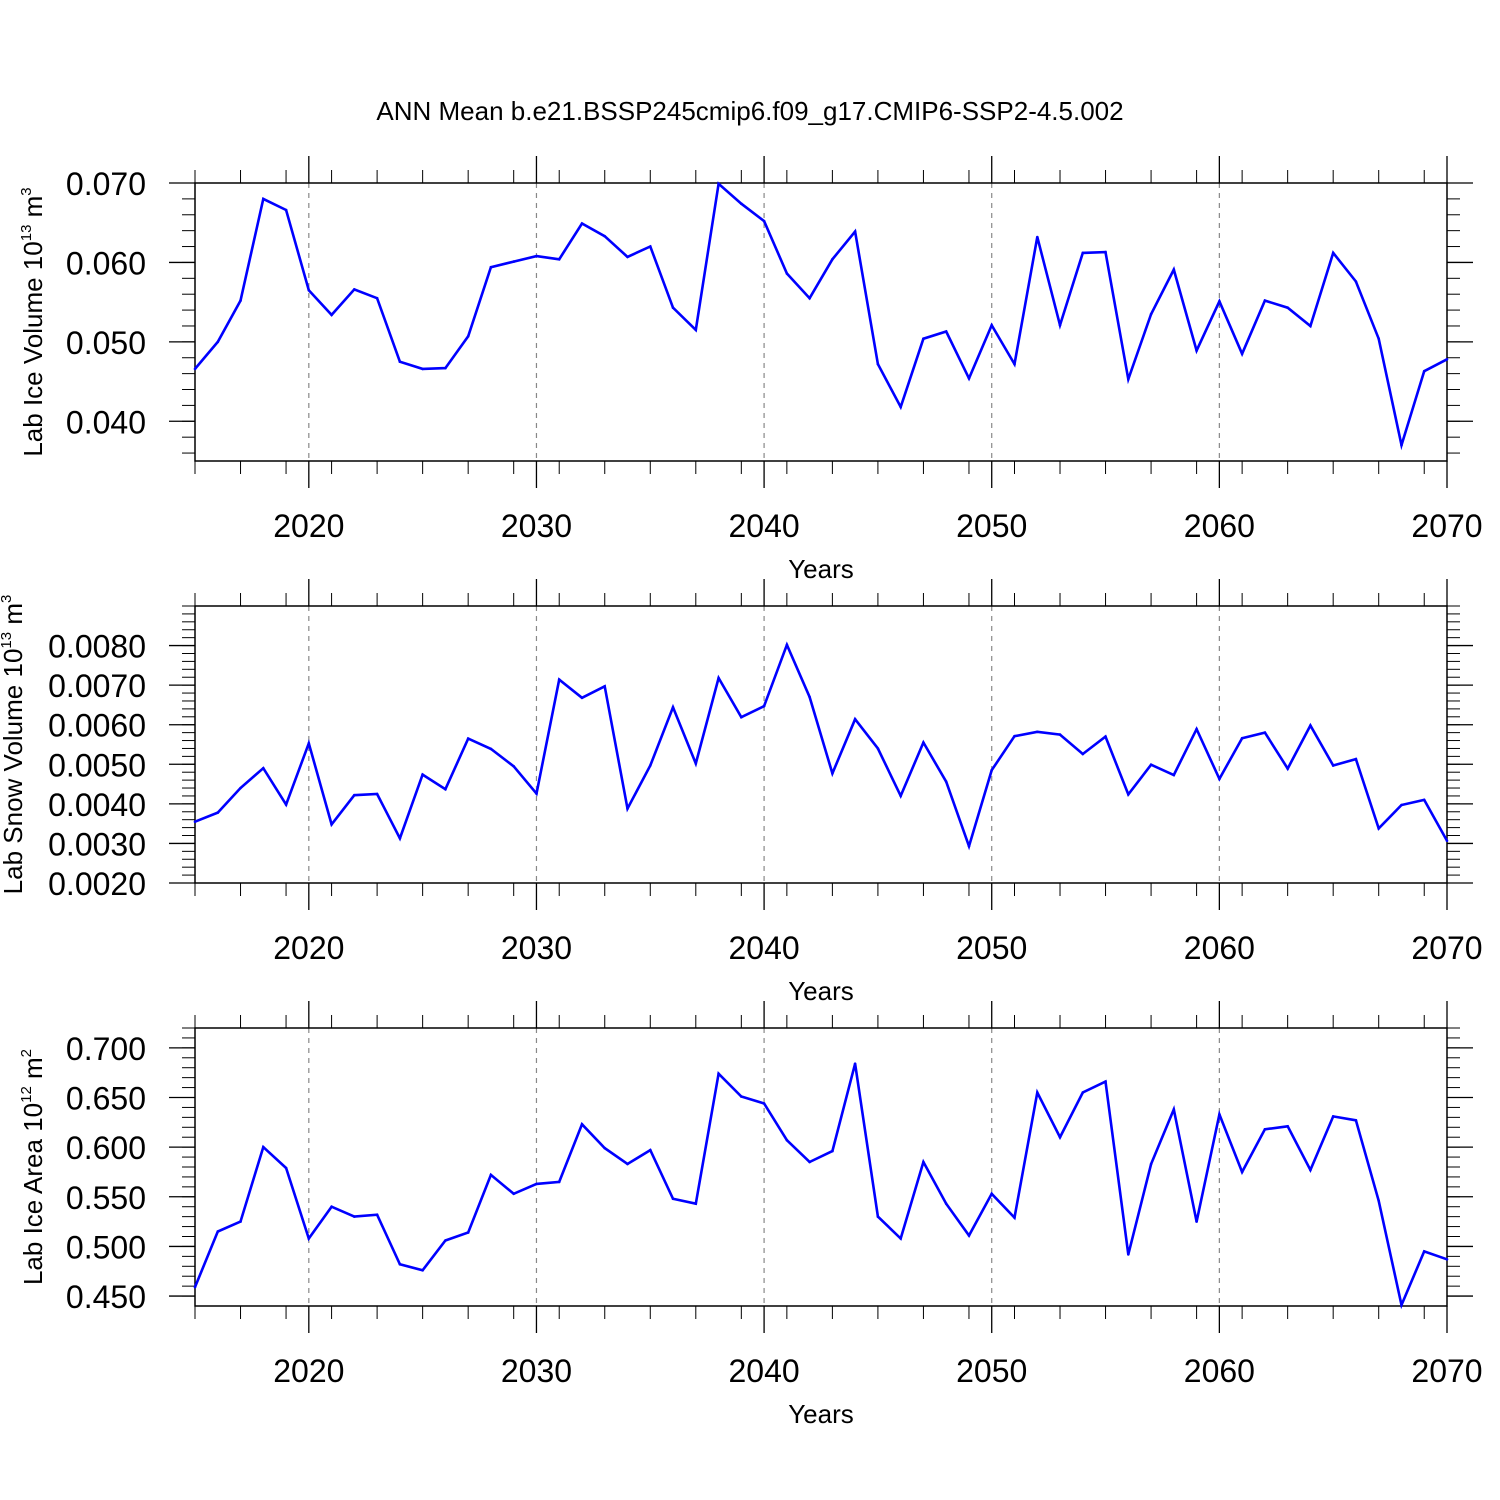 This screenshot has width=1500, height=1500. What do you see at coordinates (106, 1247) in the screenshot?
I see `y-tick-label: 0.500` at bounding box center [106, 1247].